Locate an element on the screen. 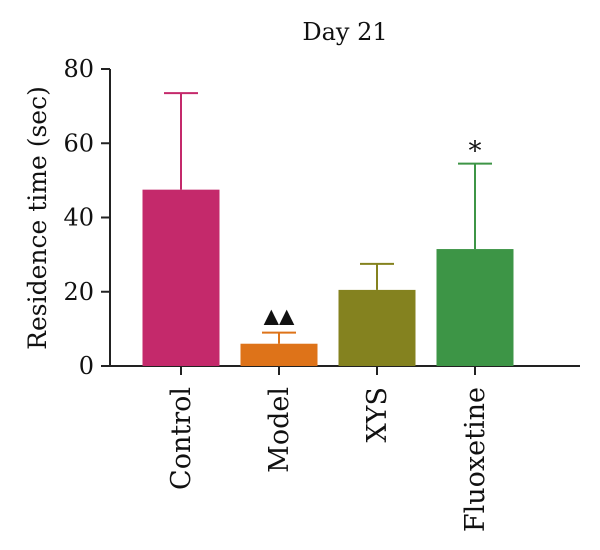 The image size is (600, 550). x-tick-label: XYS is located at coordinates (377, 415).